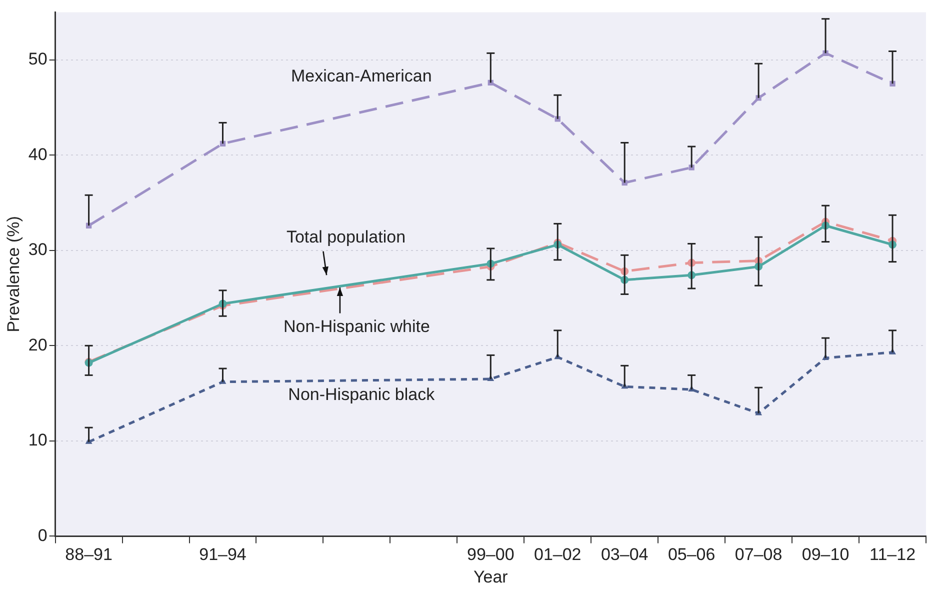 The image size is (932, 592). Describe the element at coordinates (826, 554) in the screenshot. I see `x-tick-label: 09–10` at that location.